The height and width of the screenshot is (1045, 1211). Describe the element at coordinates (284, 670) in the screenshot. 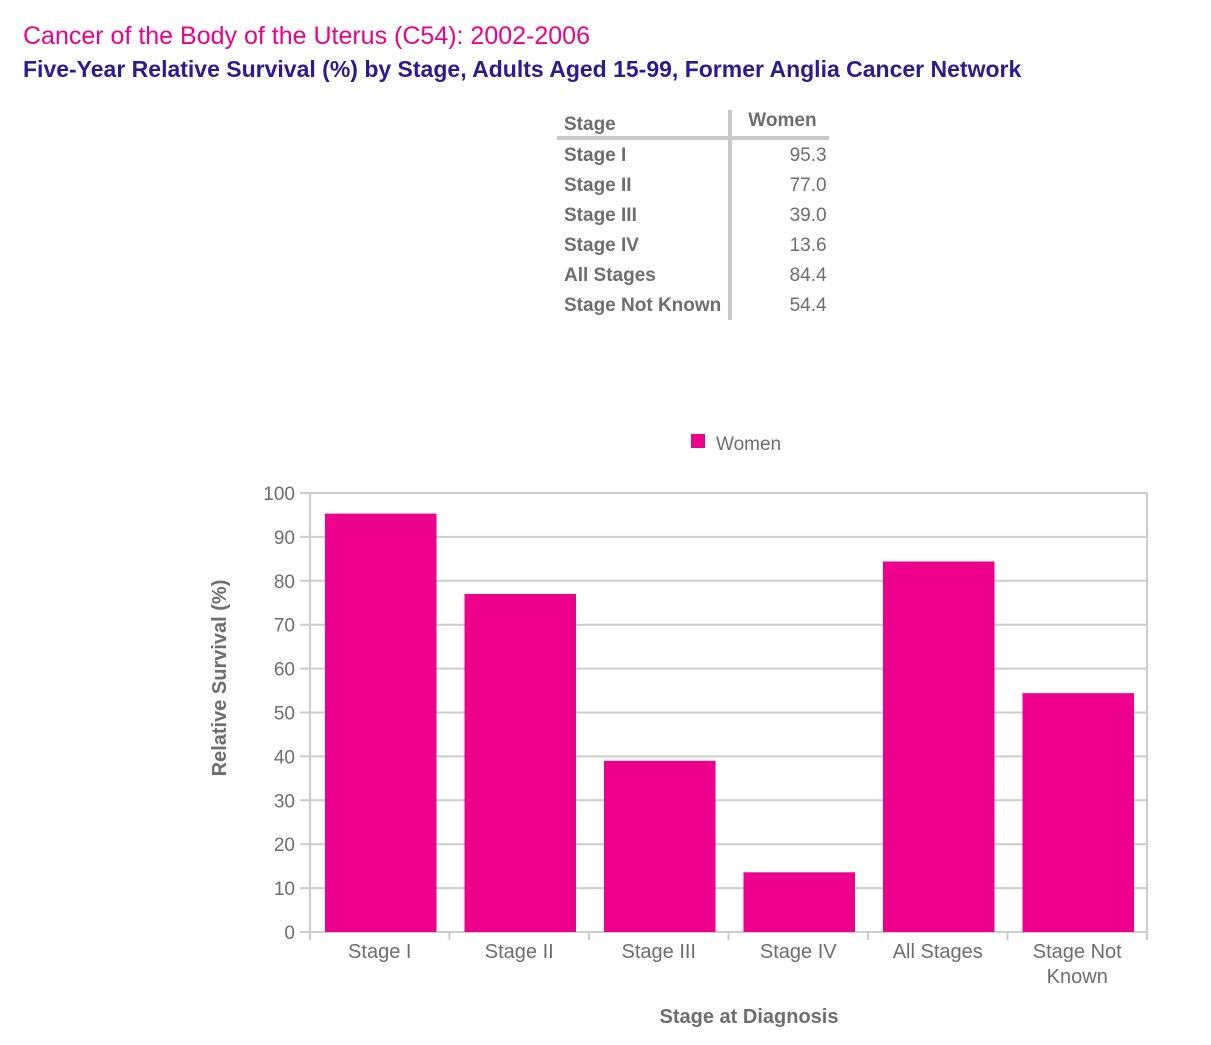

I see `y-tick-label: 60` at that location.